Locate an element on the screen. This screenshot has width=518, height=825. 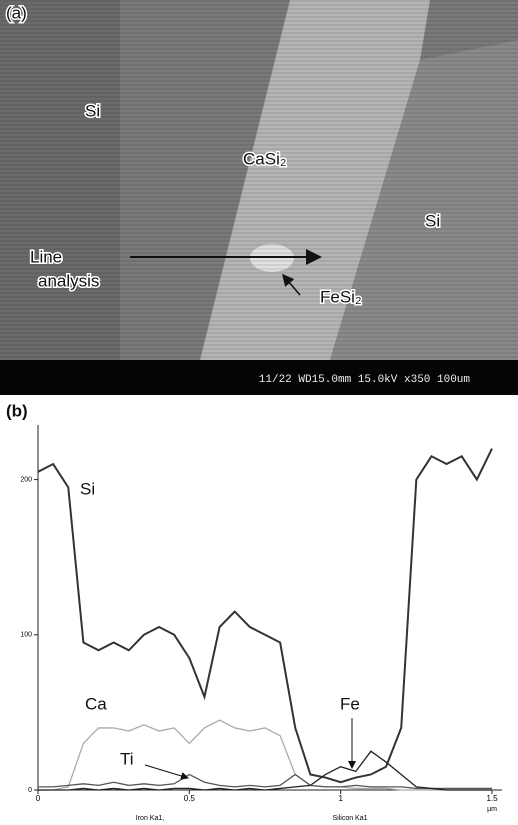
y-tick-label: 100 is located at coordinates (26, 635).